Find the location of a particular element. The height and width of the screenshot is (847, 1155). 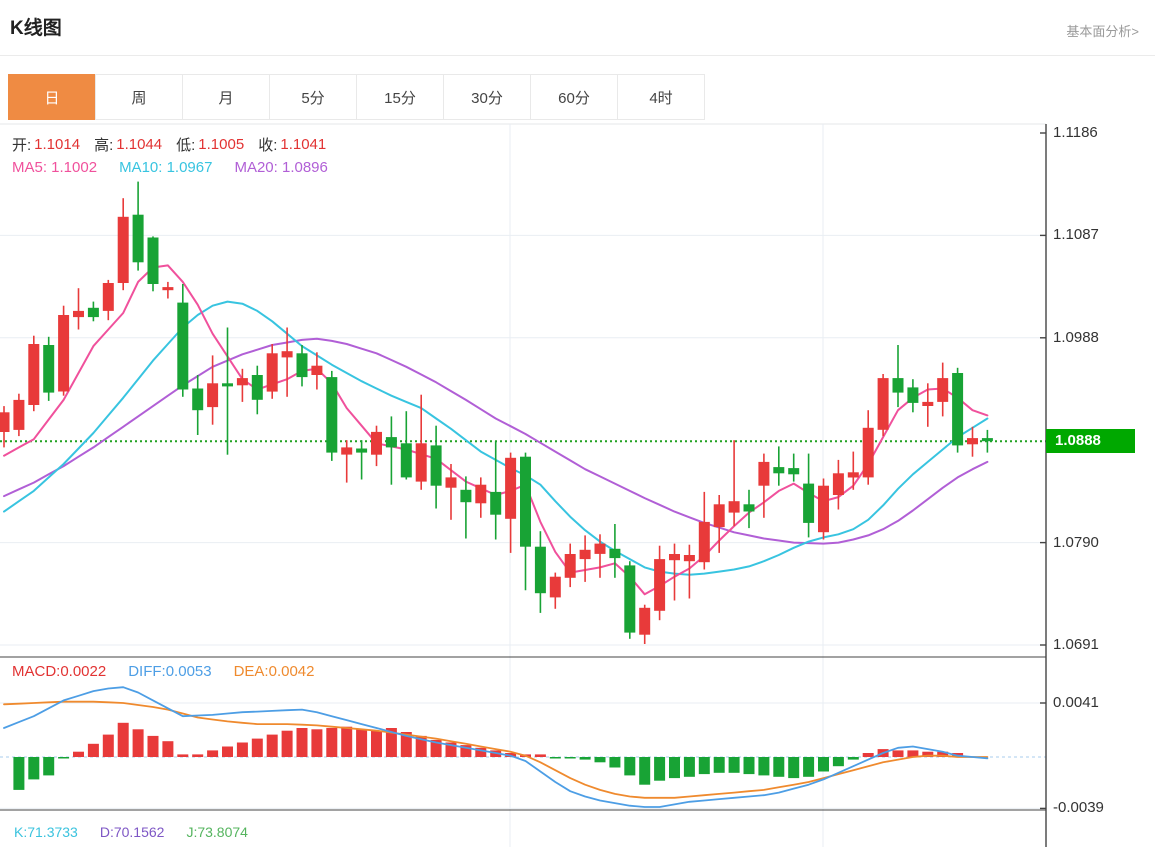

page-header: K线图 基本面分析> is located at coordinates (577, 28).